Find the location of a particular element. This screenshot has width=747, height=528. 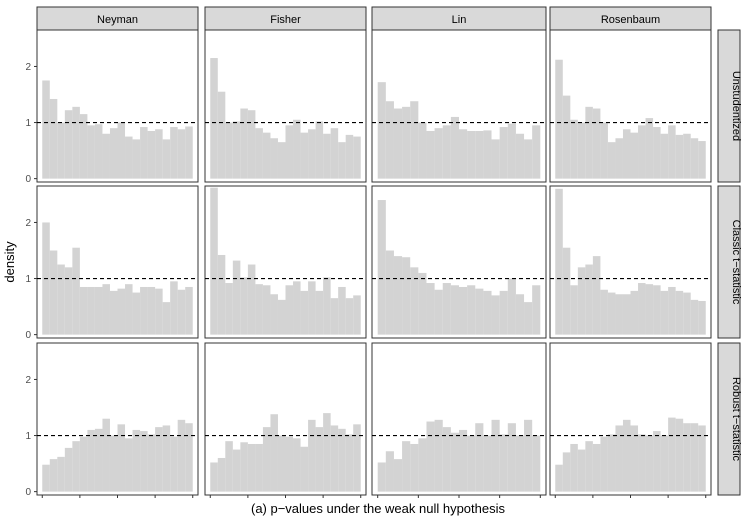

column-strip-label: Neyman is located at coordinates (117, 20).